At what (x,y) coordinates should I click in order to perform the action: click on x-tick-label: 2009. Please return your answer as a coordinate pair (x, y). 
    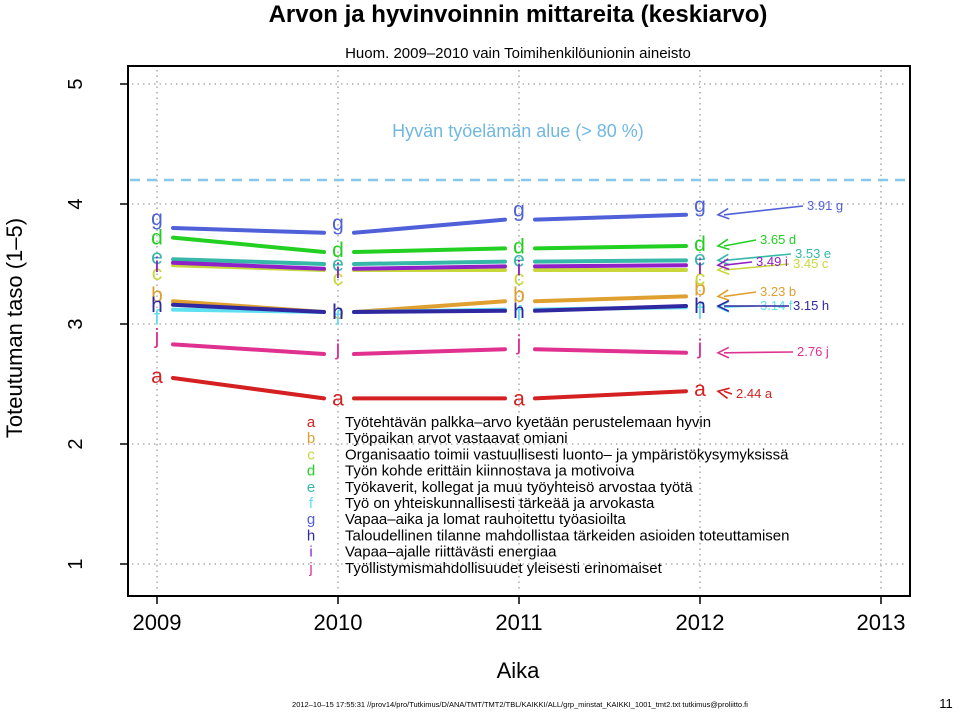
    Looking at the image, I should click on (157, 622).